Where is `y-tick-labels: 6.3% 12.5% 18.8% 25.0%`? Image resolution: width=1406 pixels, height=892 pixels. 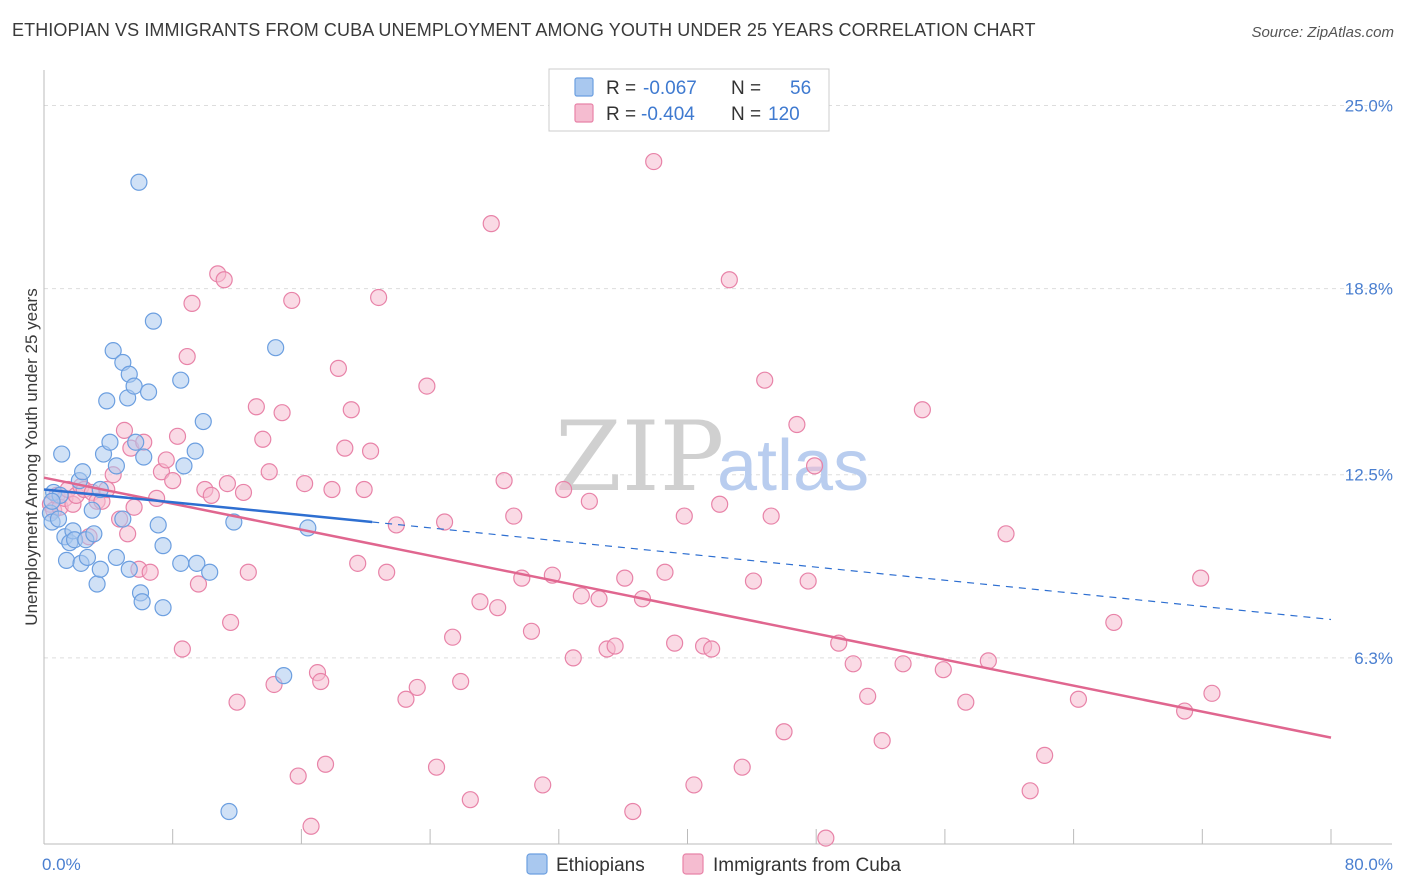
y-tick-labels: 6.3% 12.5% 18.8% 25.0% is located at coordinates (1369, 381).